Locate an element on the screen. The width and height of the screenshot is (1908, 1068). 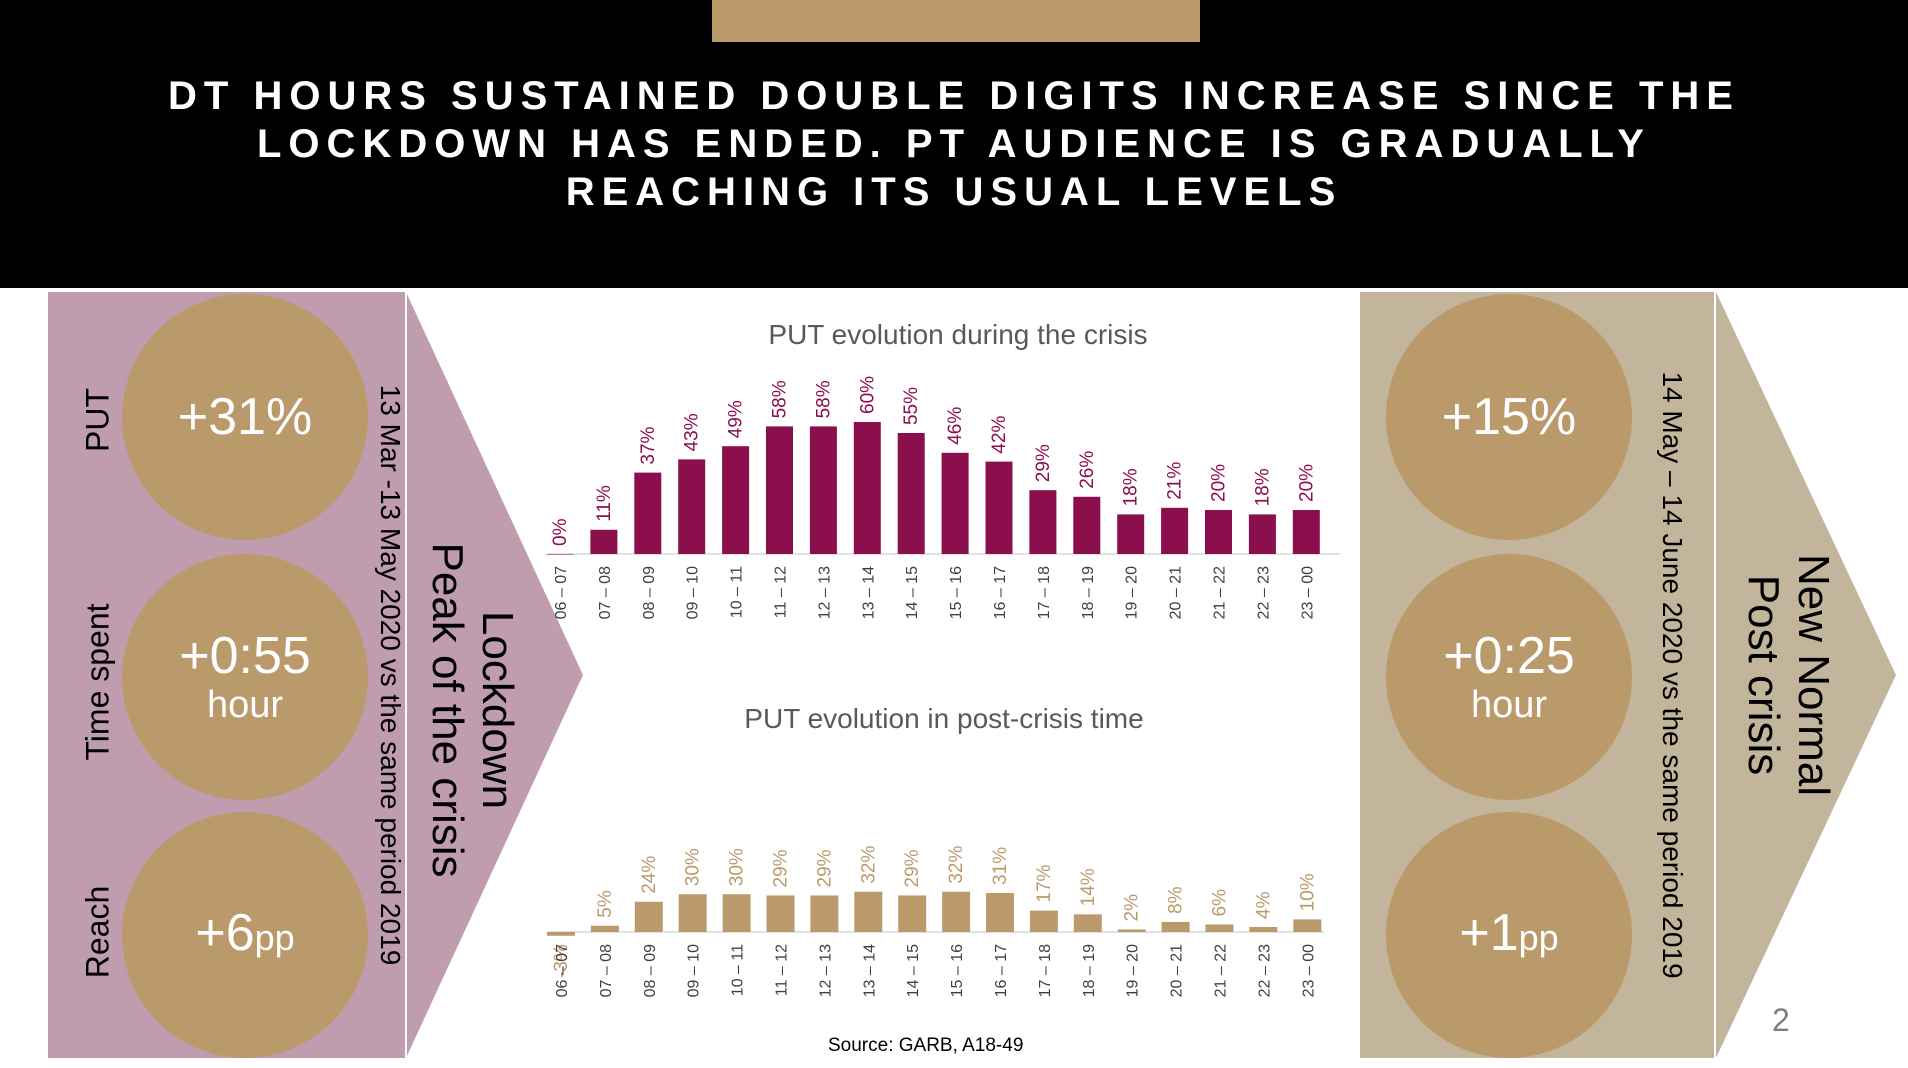
chart-1-tick-label: 18 – 19 is located at coordinates (1088, 592).